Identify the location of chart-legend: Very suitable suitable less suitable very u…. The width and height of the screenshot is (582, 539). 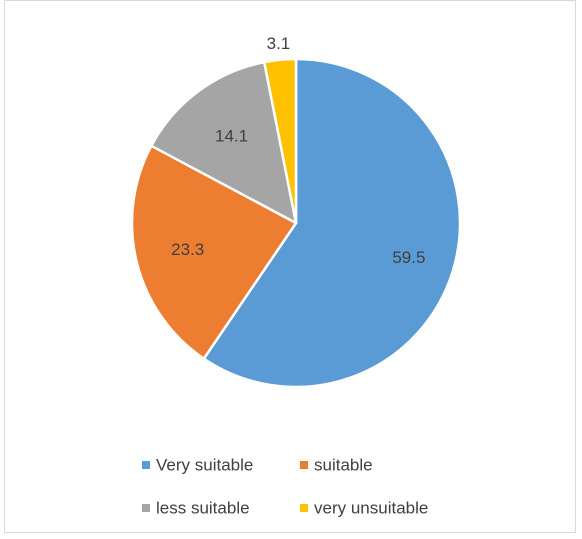
(285, 487).